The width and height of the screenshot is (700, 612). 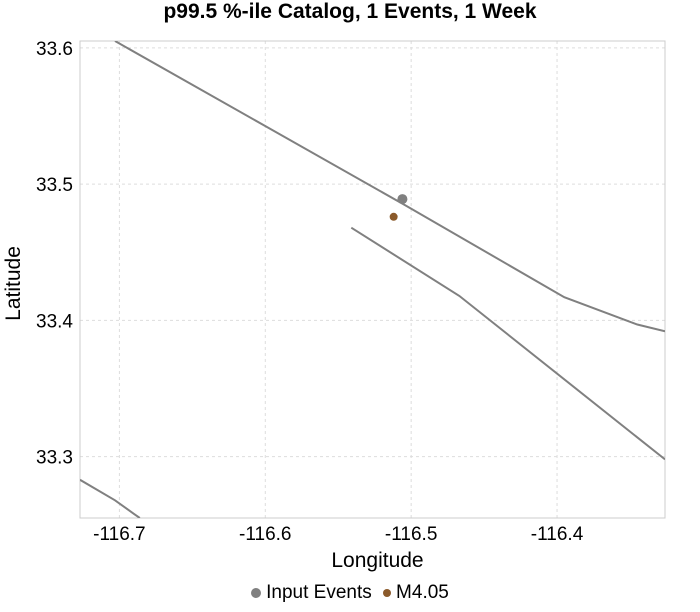 What do you see at coordinates (54, 49) in the screenshot?
I see `y-tick-label: 33.6` at bounding box center [54, 49].